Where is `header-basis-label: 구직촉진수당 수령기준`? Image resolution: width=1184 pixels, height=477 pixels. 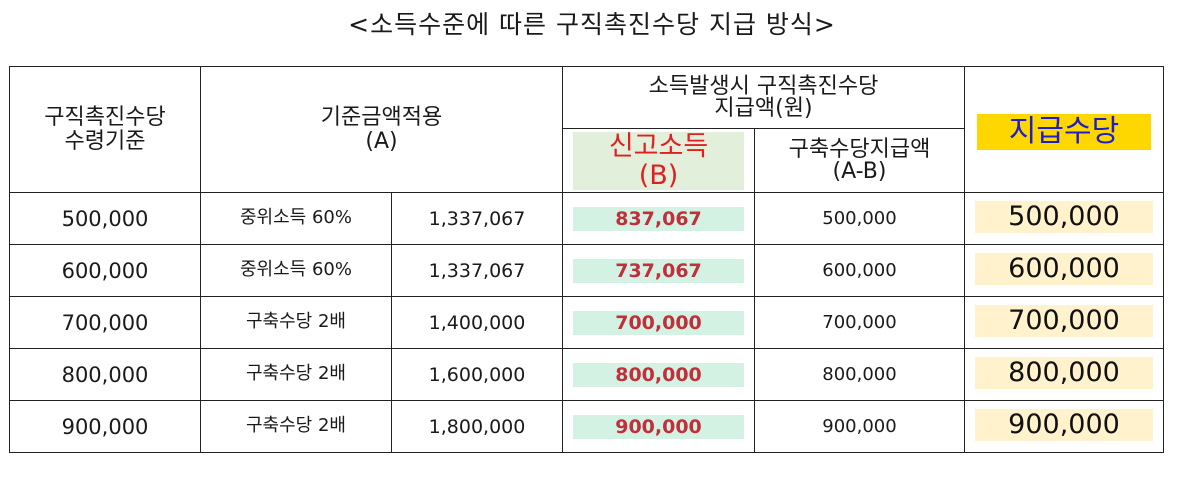 header-basis-label: 구직촉진수당 수령기준 is located at coordinates (105, 129).